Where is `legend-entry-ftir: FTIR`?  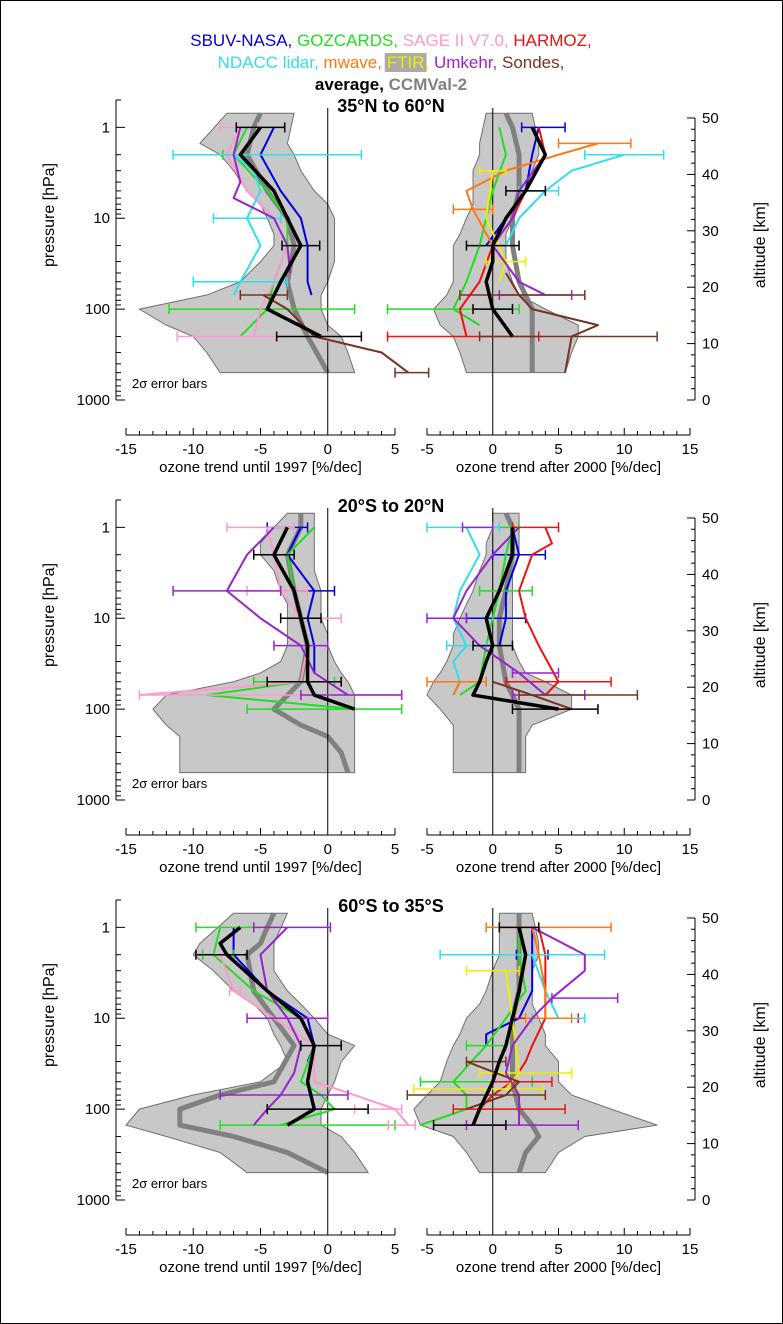
legend-entry-ftir: FTIR is located at coordinates (406, 62).